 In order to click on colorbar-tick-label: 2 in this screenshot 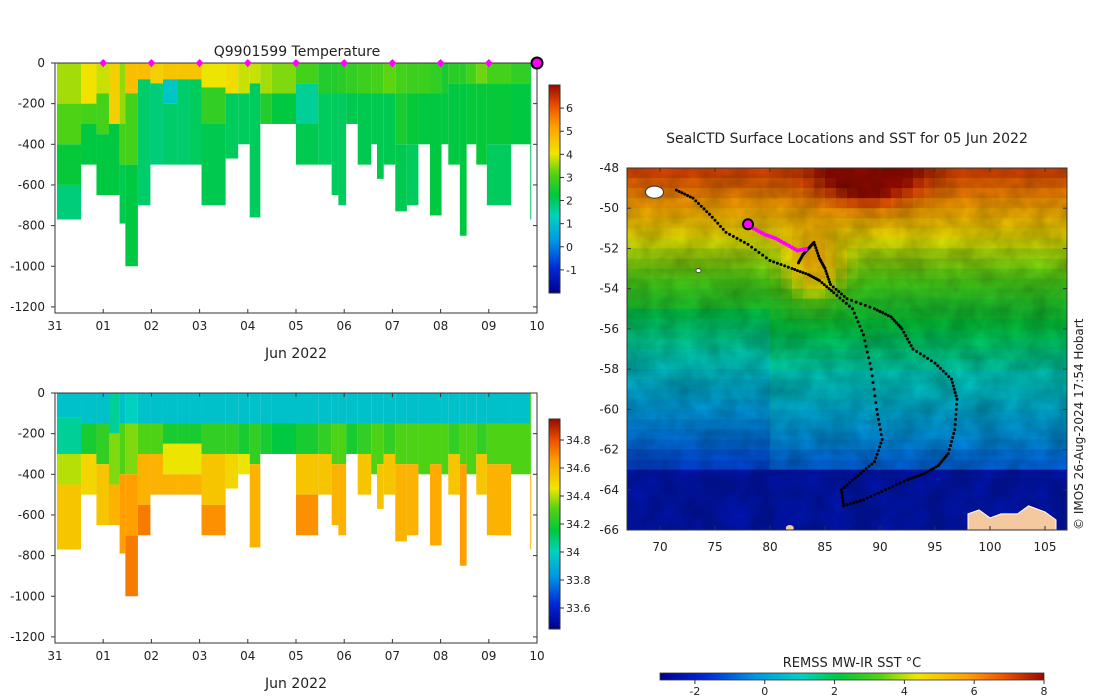, I will do `click(569, 201)`.